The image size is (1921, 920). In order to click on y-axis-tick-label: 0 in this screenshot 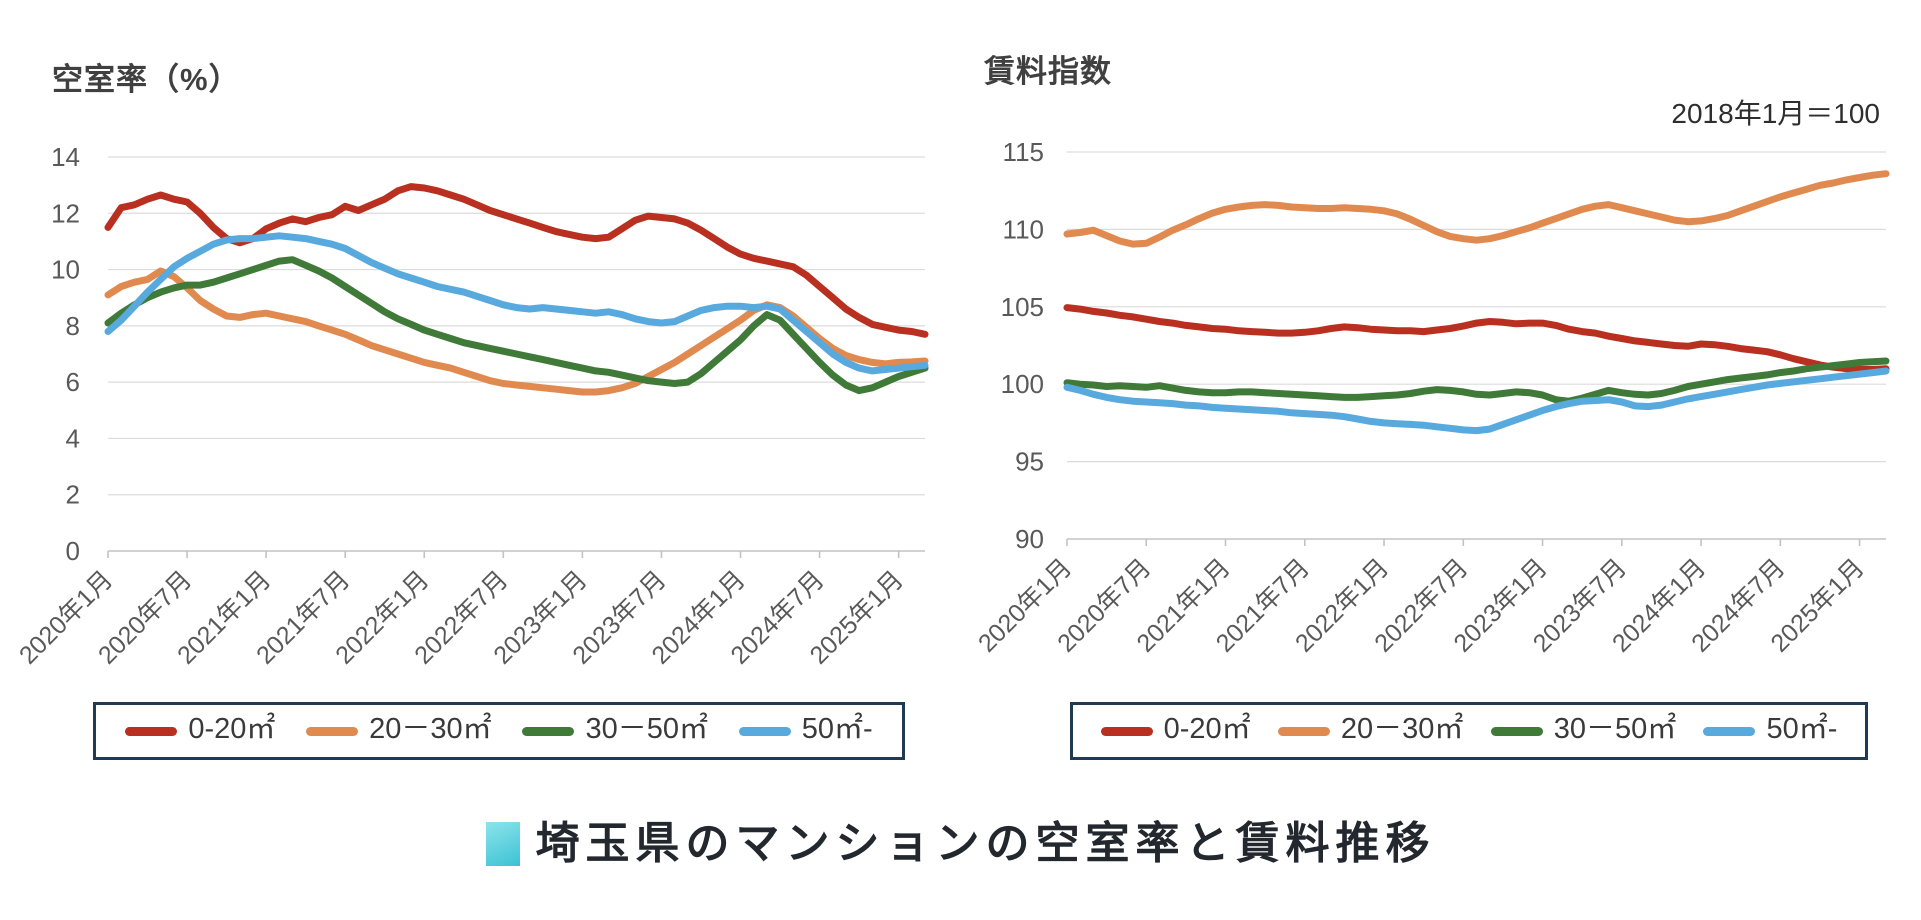, I will do `click(73, 551)`.